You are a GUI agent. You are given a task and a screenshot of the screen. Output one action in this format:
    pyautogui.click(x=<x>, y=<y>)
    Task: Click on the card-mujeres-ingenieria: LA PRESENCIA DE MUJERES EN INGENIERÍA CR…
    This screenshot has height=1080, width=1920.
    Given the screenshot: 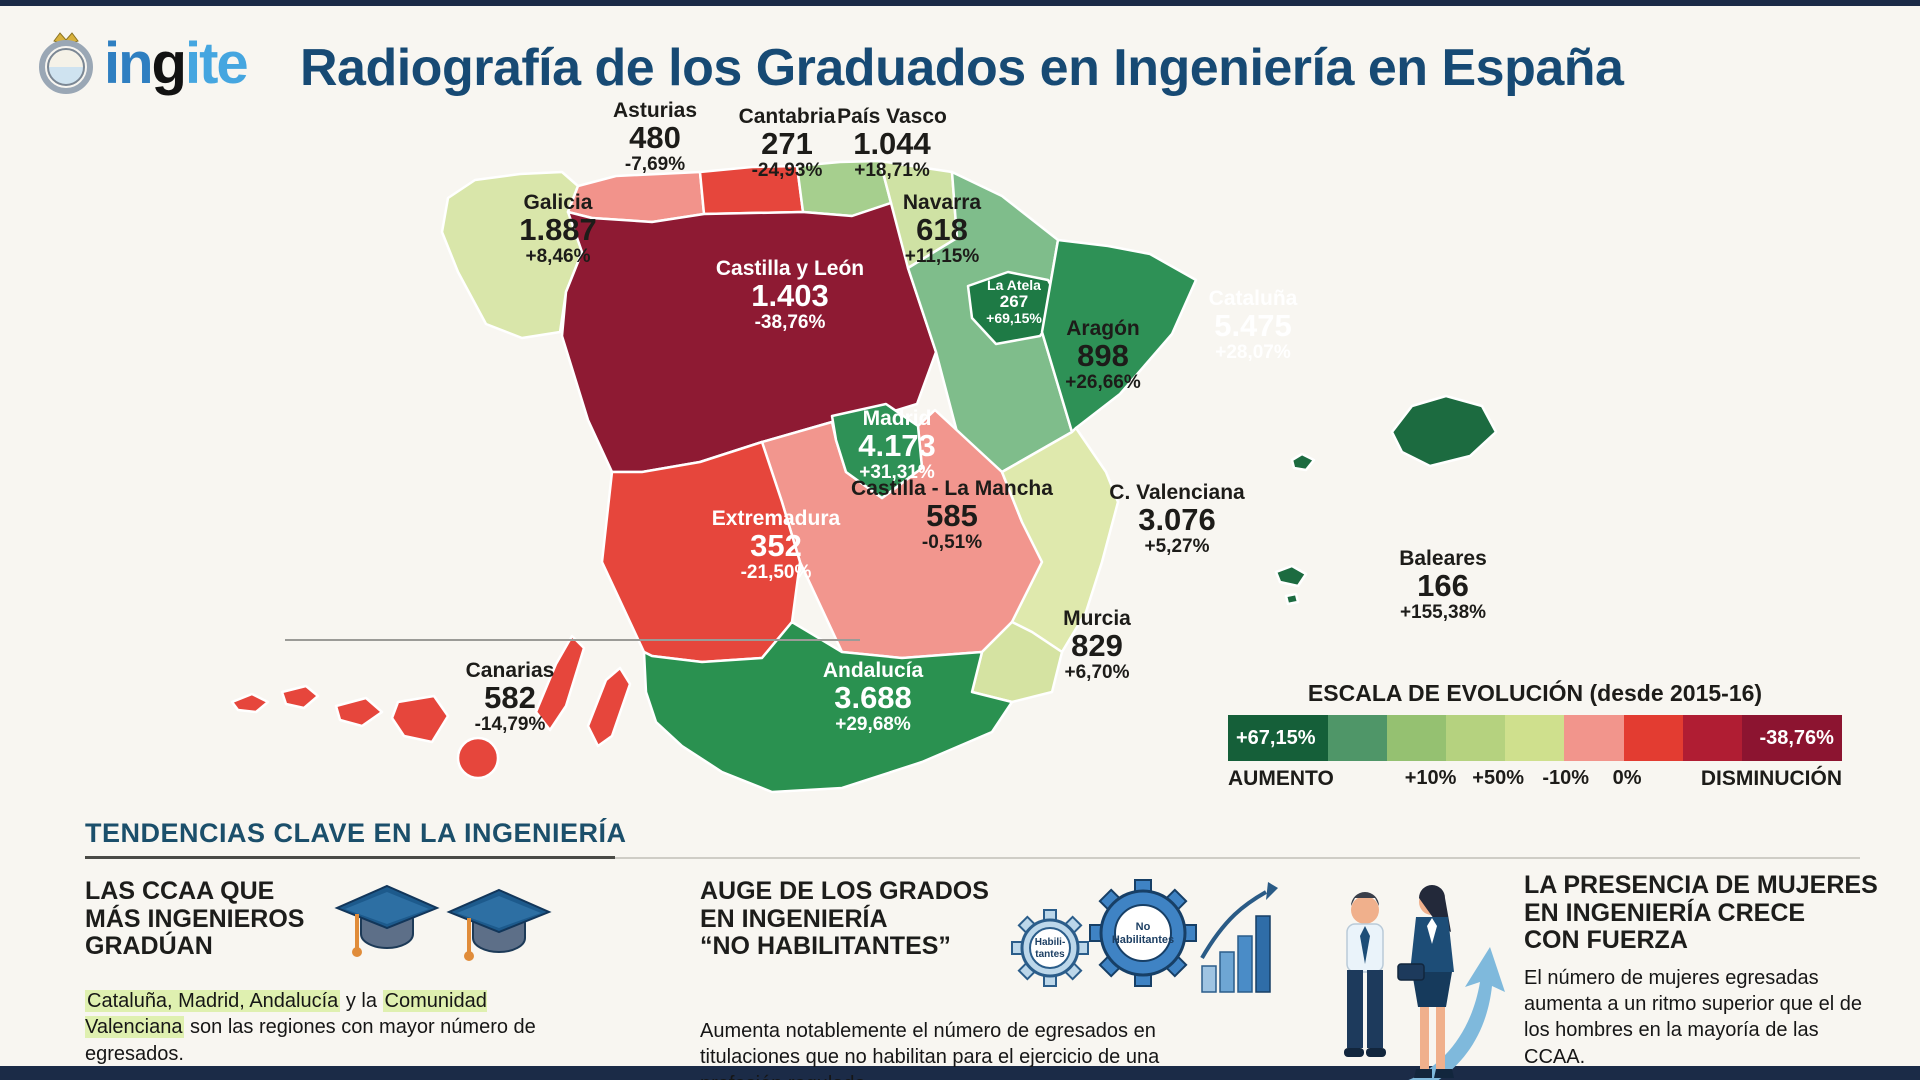 What is the action you would take?
    pyautogui.click(x=1607, y=975)
    